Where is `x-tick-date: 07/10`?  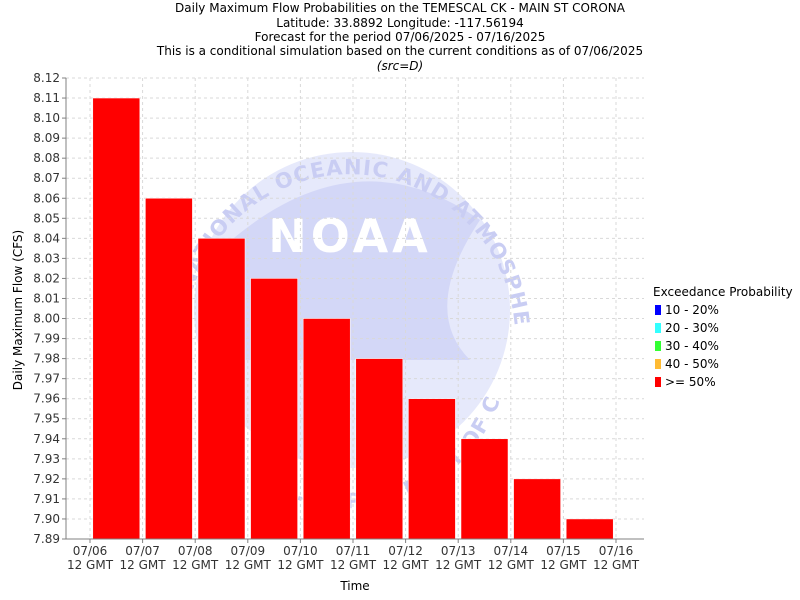 x-tick-date: 07/10 is located at coordinates (300, 551).